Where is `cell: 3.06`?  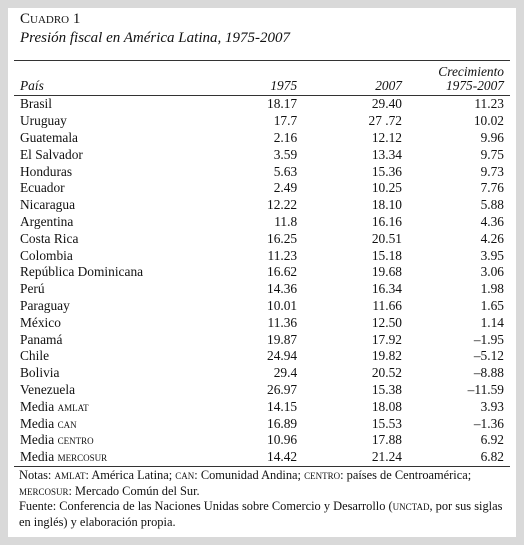
cell: 3.06 is located at coordinates (492, 272).